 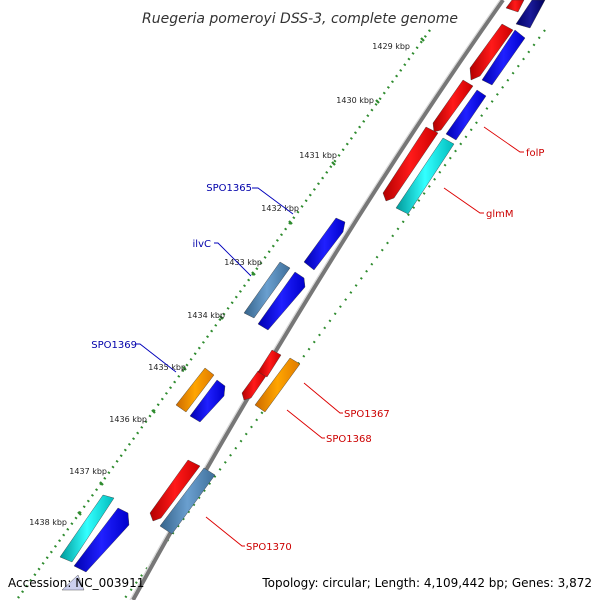 What do you see at coordinates (273, 201) in the screenshot?
I see `leader-spo1365` at bounding box center [273, 201].